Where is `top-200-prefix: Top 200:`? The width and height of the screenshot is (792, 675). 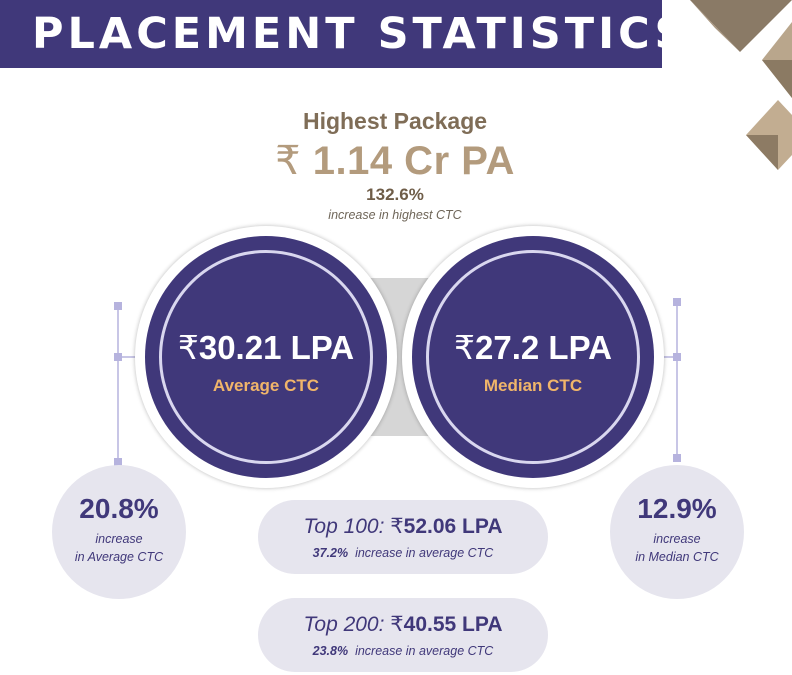 top-200-prefix: Top 200: is located at coordinates (344, 624).